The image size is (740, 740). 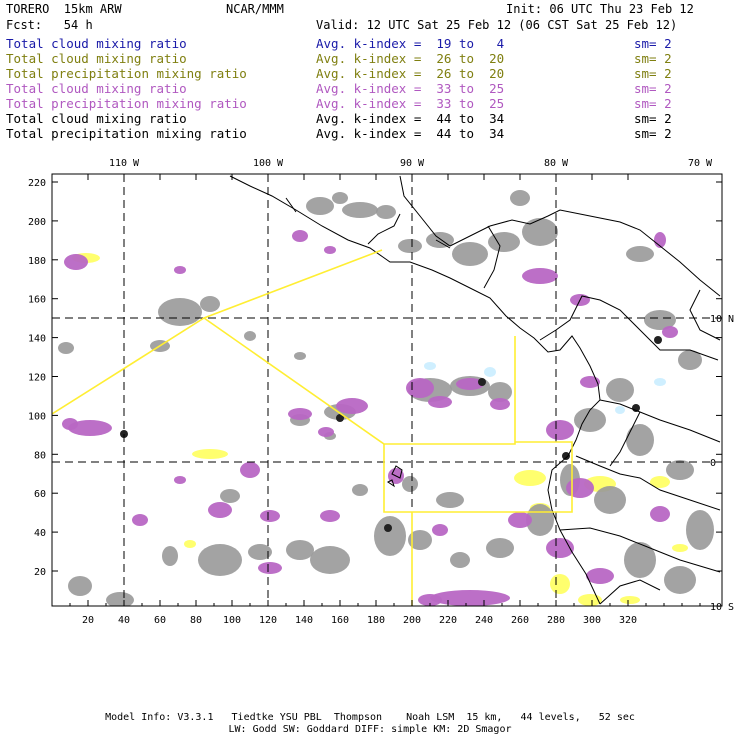 I want to click on latitude-label: 10 N, so click(x=722, y=319).